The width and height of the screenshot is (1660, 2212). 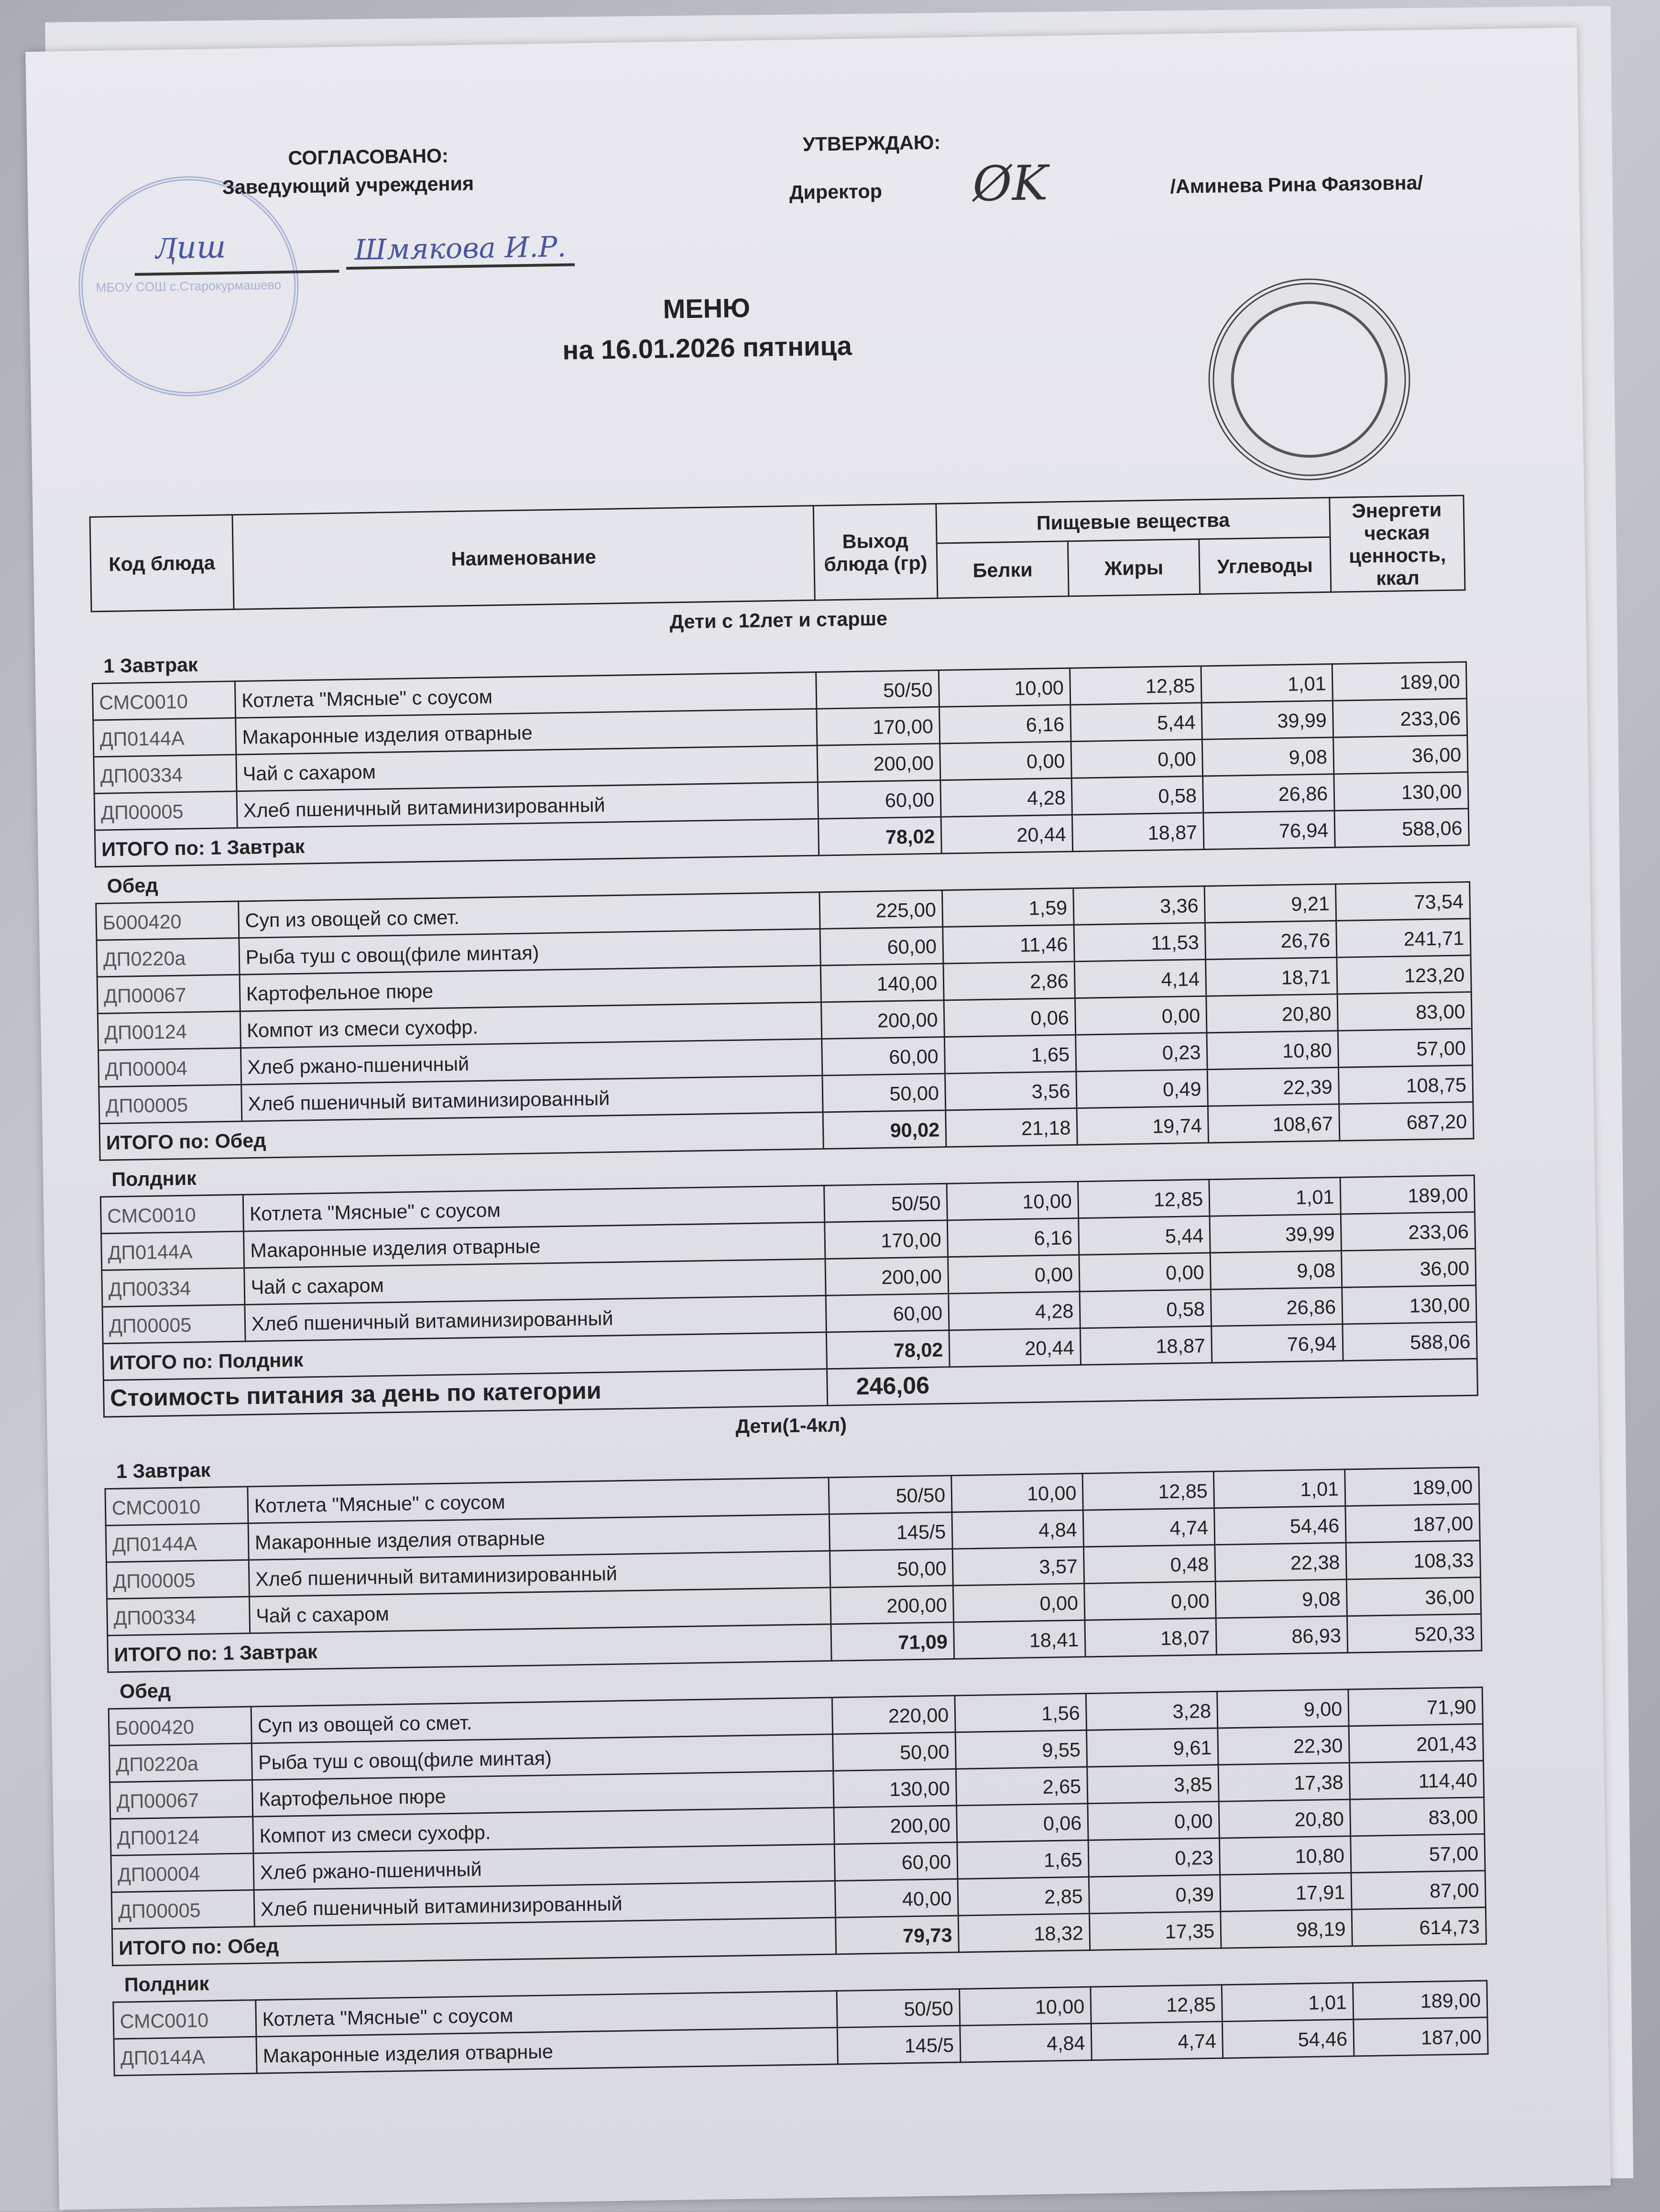 I want to click on dish-carbs: 26,86, so click(x=1277, y=1306).